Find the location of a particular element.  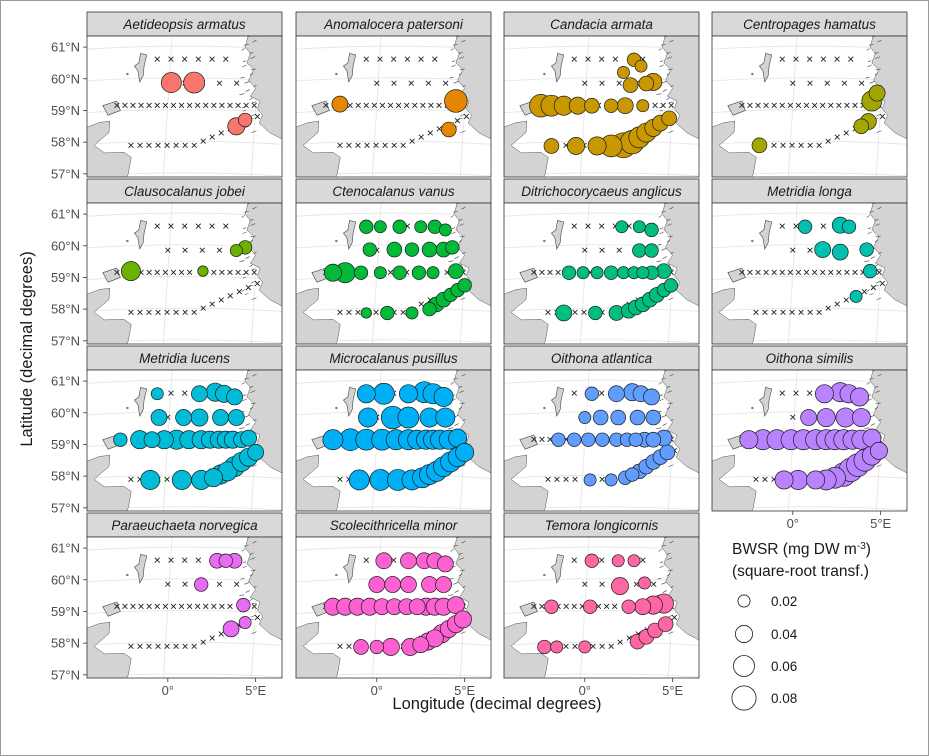

x-axis-title: Longitude (decimal degrees) is located at coordinates (496, 704).